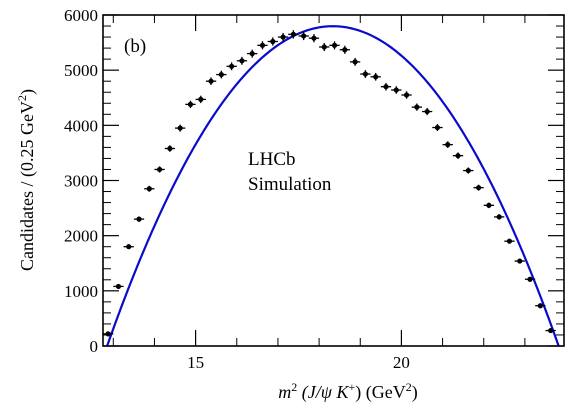  What do you see at coordinates (290, 184) in the screenshot?
I see `annotation-line-2: Simulation` at bounding box center [290, 184].